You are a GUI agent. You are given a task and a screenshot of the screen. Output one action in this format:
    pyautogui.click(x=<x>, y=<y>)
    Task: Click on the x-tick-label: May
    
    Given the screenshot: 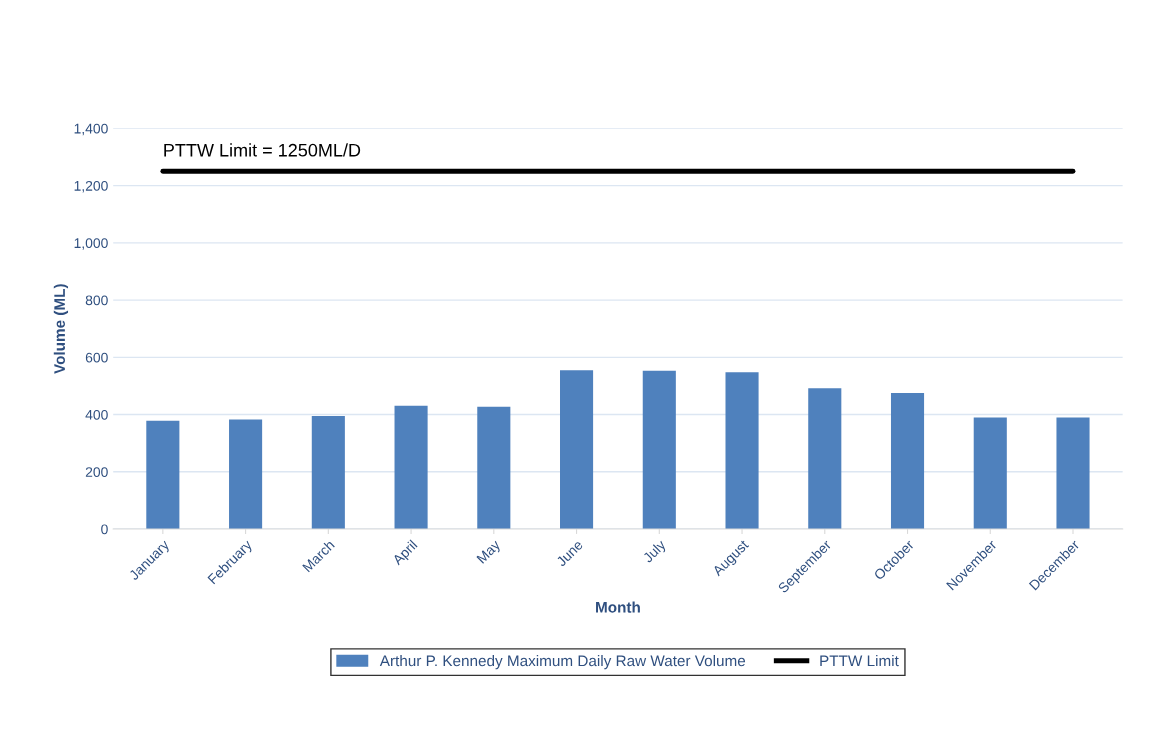 What is the action you would take?
    pyautogui.click(x=489, y=552)
    